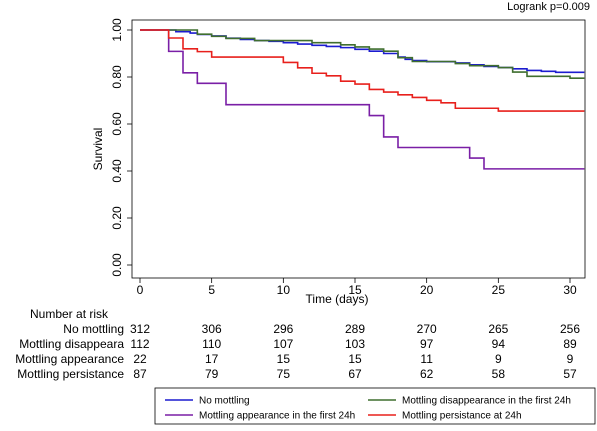  Describe the element at coordinates (499, 374) in the screenshot. I see `risk-cell: 58` at that location.